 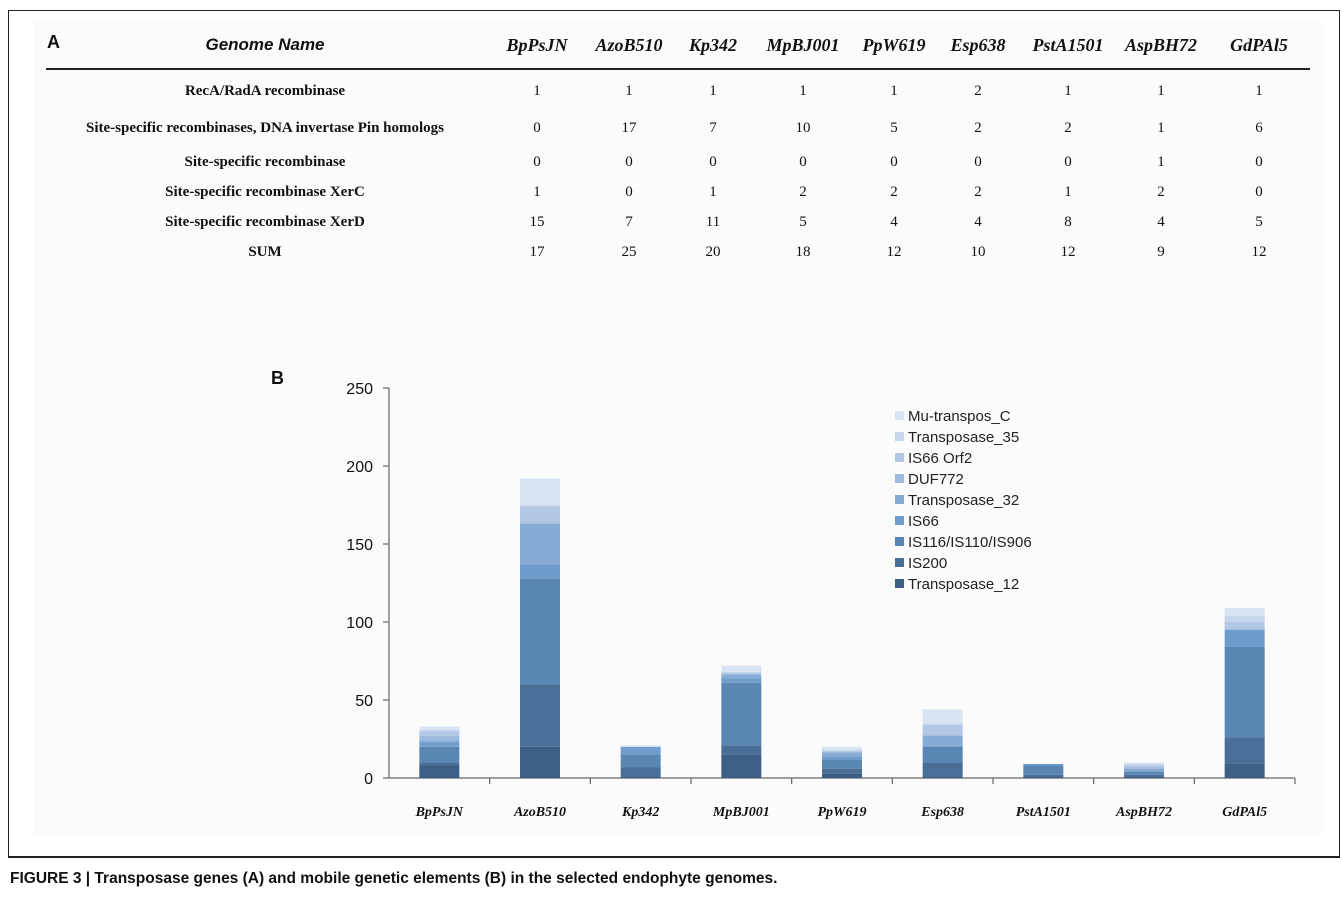 I want to click on y-tick-label-3: 150, so click(x=359, y=545).